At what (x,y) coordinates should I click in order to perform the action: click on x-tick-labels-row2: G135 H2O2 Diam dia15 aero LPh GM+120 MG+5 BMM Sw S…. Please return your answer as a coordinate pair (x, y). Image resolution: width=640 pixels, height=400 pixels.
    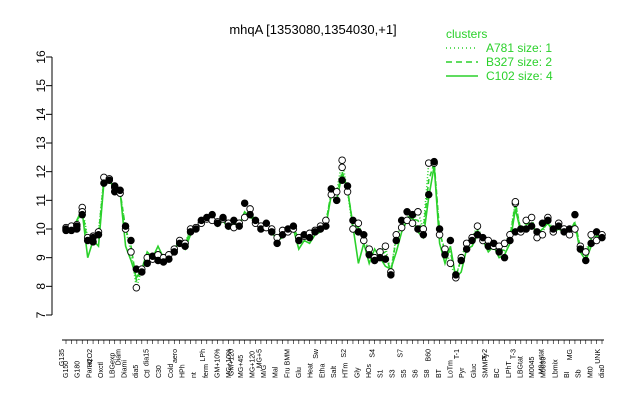
    Looking at the image, I should click on (330, 362).